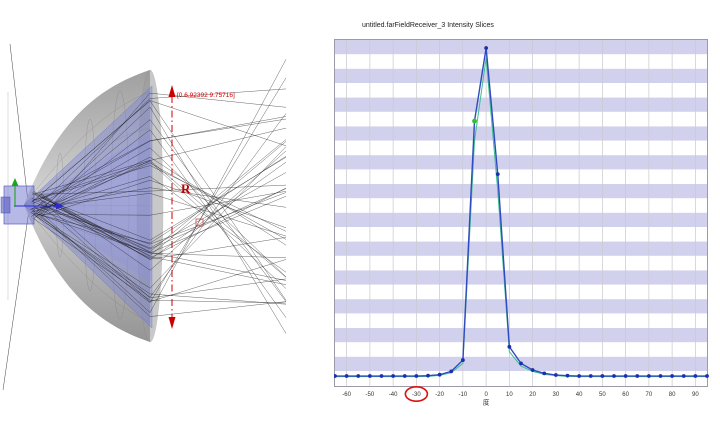  Describe the element at coordinates (579, 395) in the screenshot. I see `svg-text: 40` at that location.